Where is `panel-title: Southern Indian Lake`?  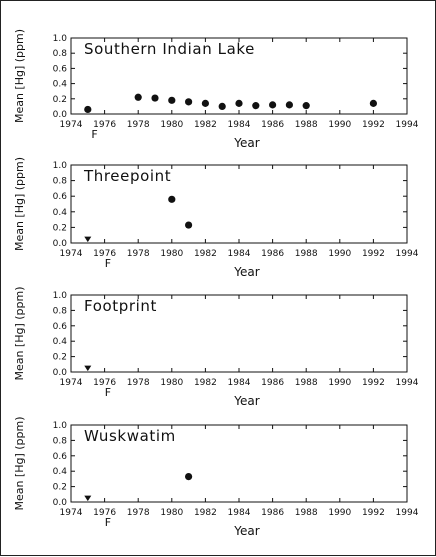 panel-title: Southern Indian Lake is located at coordinates (169, 49).